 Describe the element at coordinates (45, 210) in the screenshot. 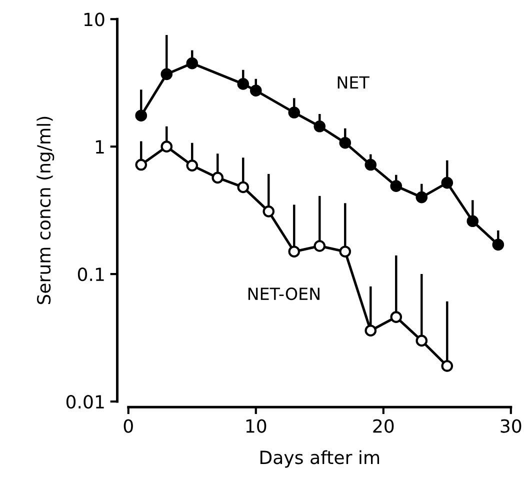

I see `y-axis-title: Serum concn (ng/ml)` at that location.